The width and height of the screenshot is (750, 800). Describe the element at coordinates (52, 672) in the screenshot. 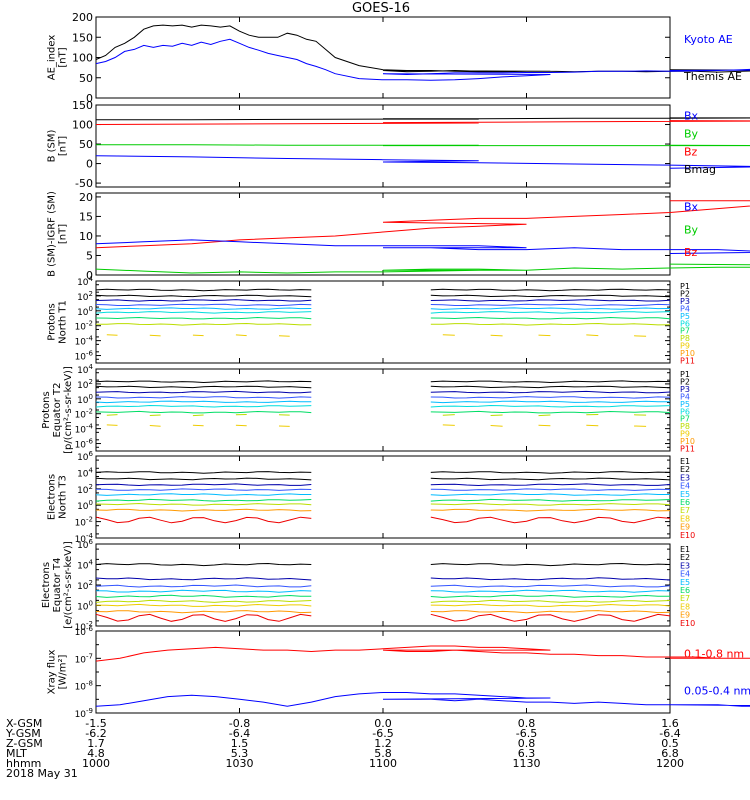

I see `y-axis-label: Xray flux` at that location.